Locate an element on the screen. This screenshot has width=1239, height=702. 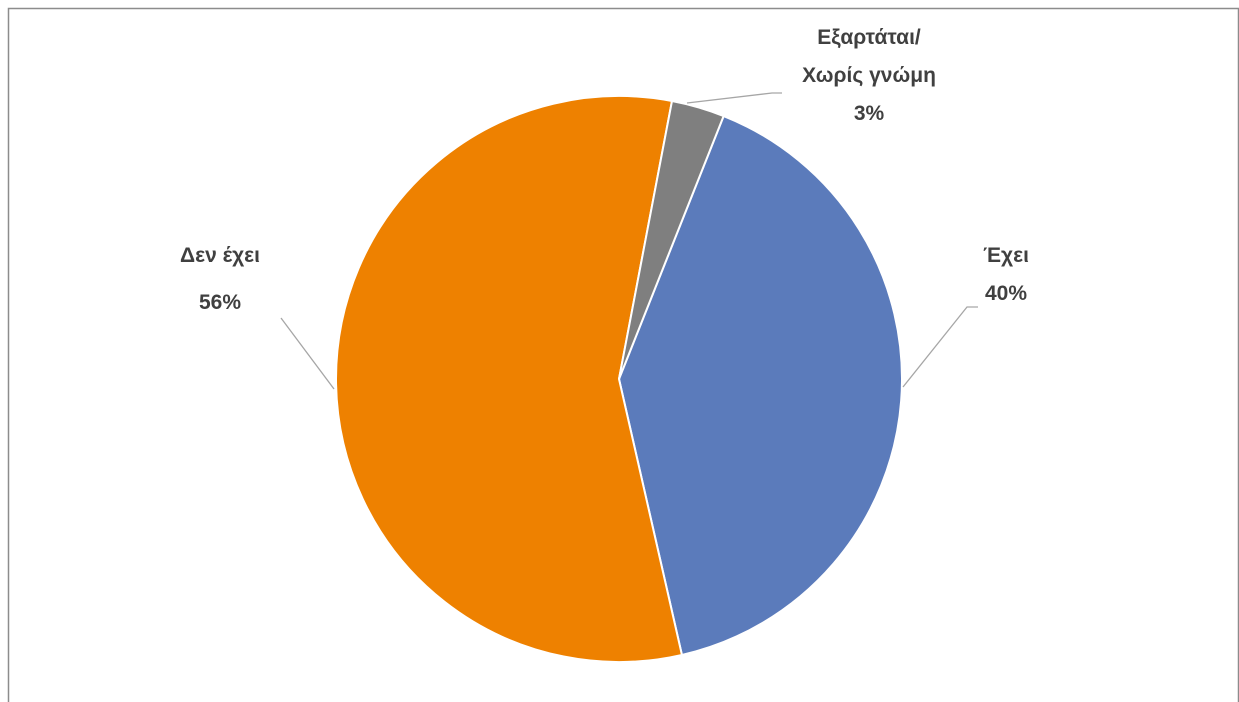
slice-value-label-3: 3% is located at coordinates (869, 113).